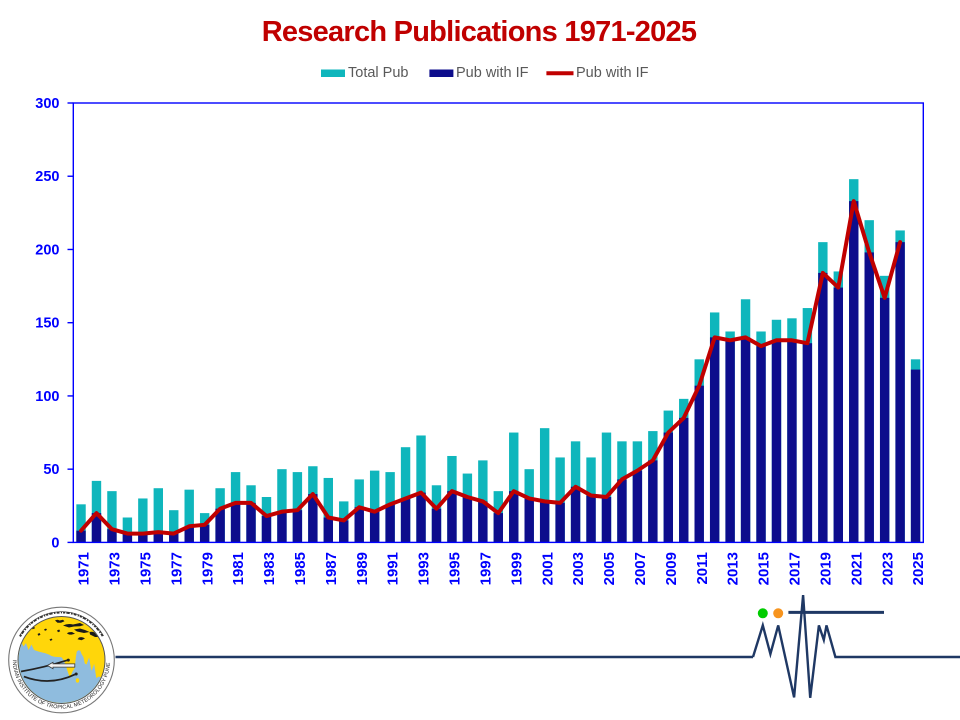 This screenshot has width=960, height=720. What do you see at coordinates (362, 568) in the screenshot?
I see `svg-text: 1989` at bounding box center [362, 568].